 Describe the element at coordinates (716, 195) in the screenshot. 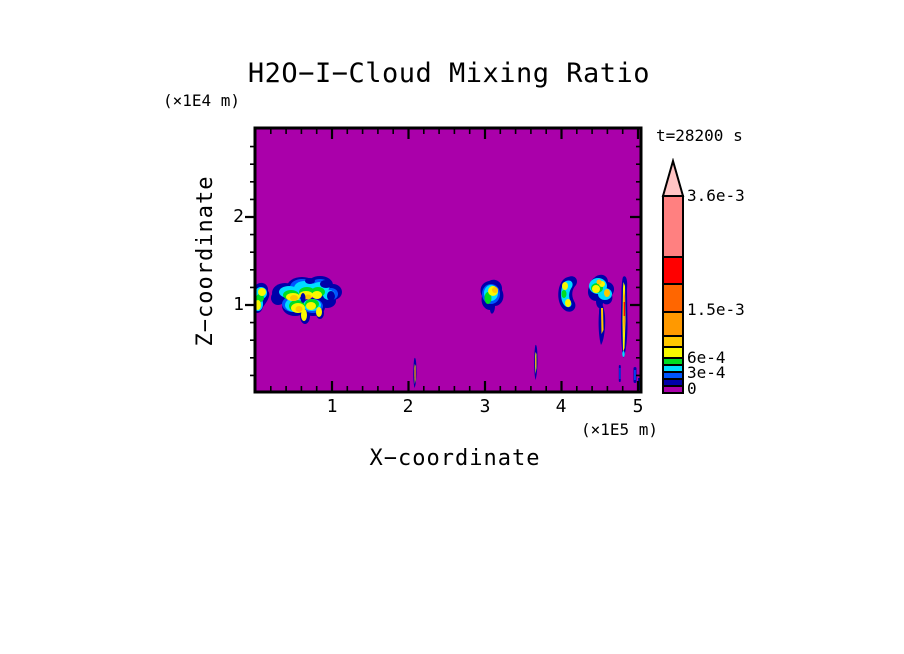

I see `colorbar-tick-label-max: 3.6e-3` at that location.